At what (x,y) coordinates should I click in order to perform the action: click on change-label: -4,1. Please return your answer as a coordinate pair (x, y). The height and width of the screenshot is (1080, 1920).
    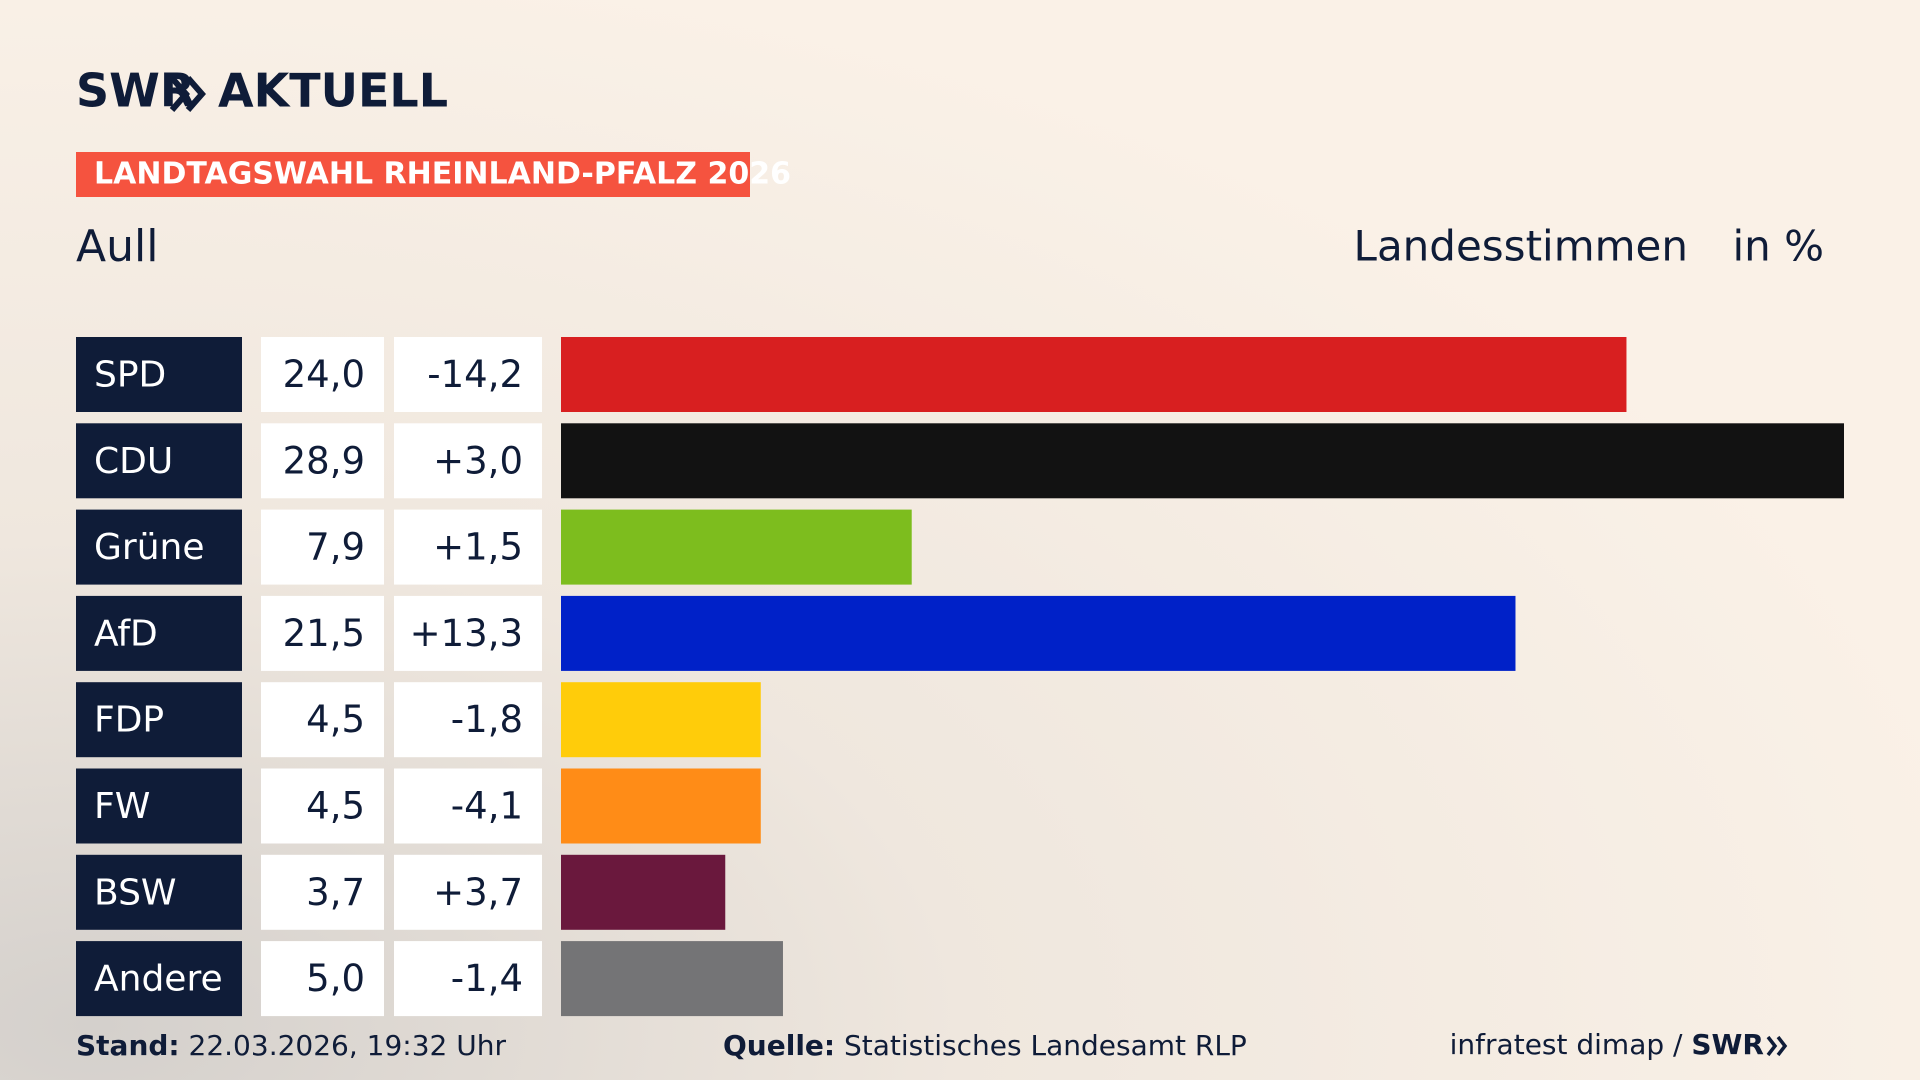
    Looking at the image, I should click on (487, 806).